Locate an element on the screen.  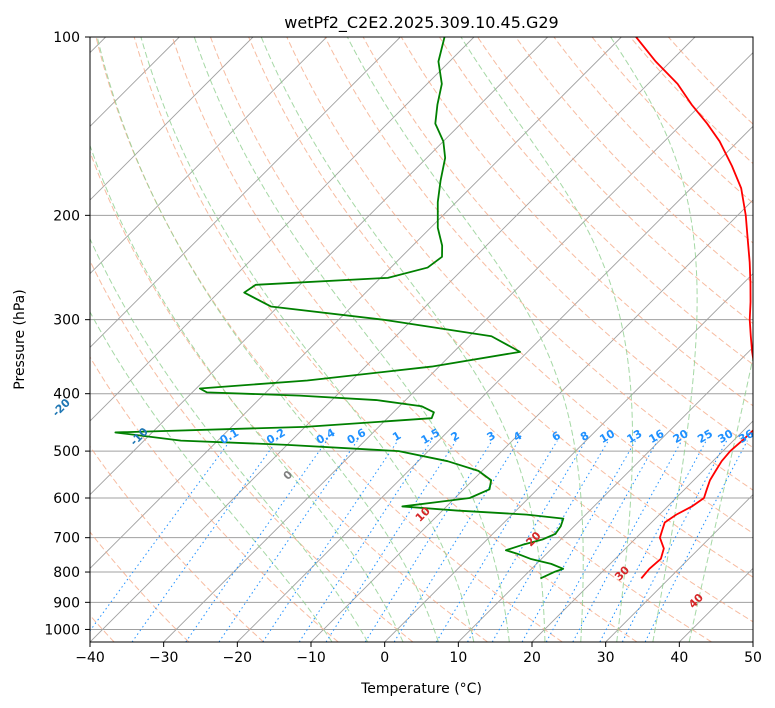
y-tick-label: 600 is located at coordinates (66, 499).